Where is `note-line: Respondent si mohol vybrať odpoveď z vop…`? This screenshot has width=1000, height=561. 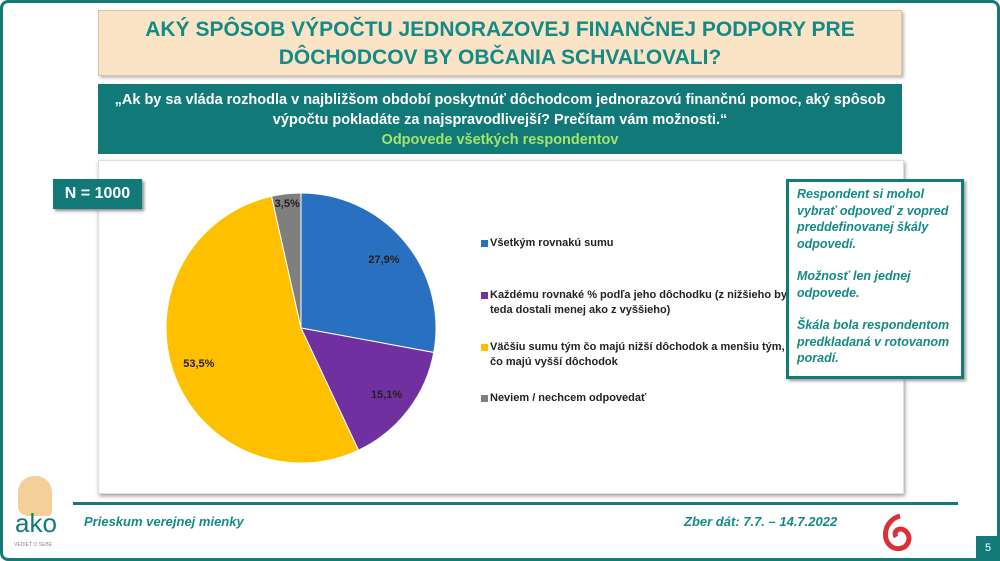 note-line: Respondent si mohol vybrať odpoveď z vop… is located at coordinates (873, 219).